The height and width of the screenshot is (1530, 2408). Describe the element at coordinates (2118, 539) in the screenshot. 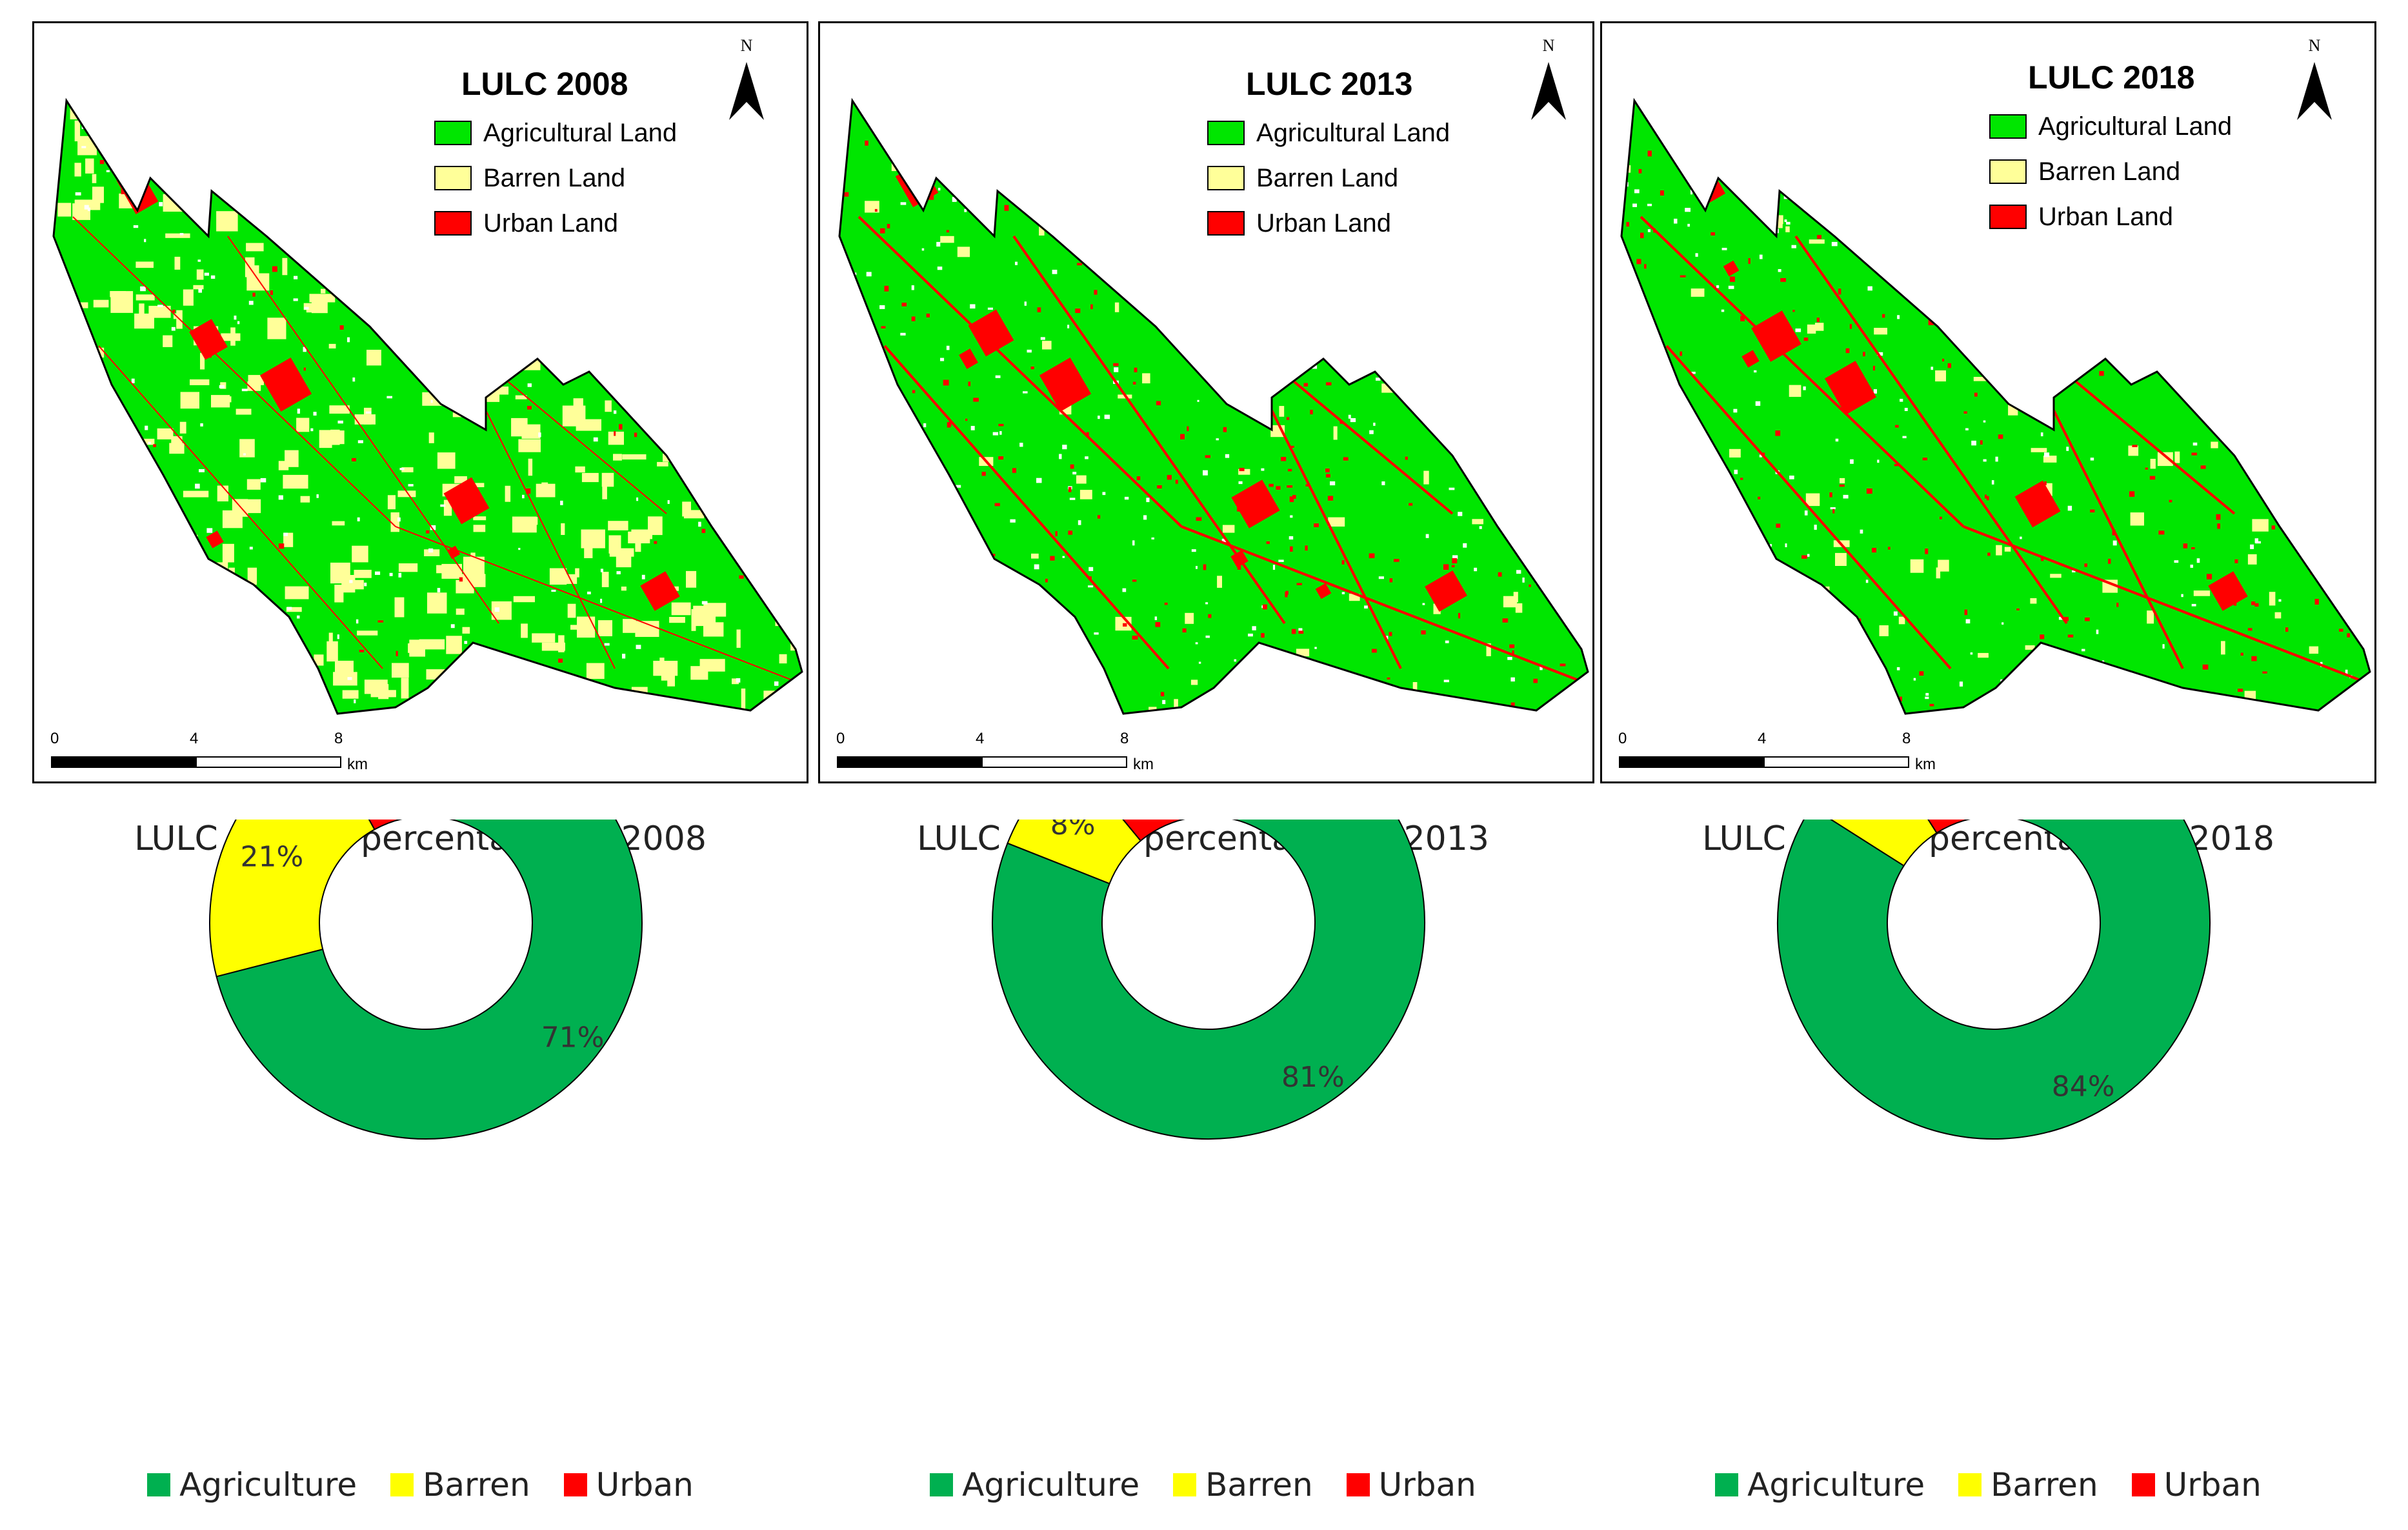

I see `road-line` at that location.